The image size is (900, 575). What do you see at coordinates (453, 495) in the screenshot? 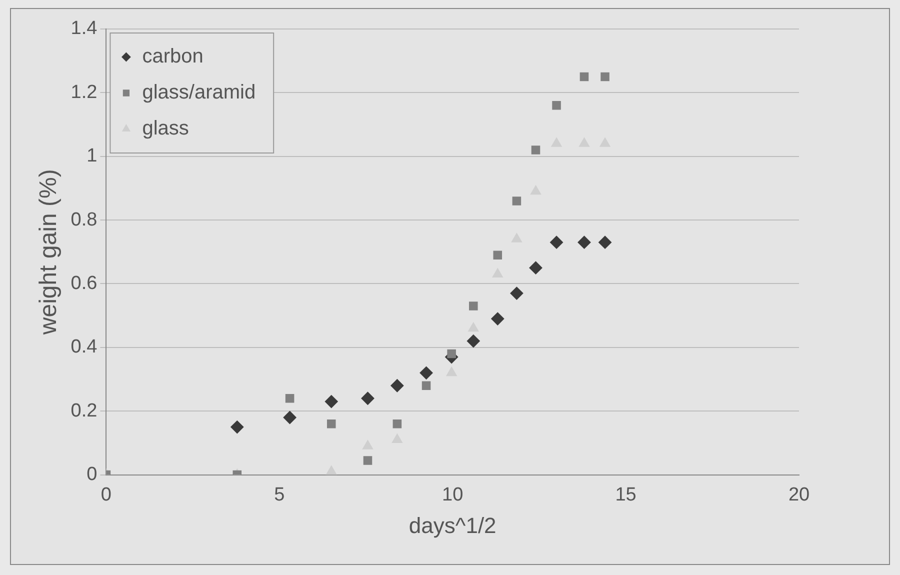
I see `x-tick-label: 10` at bounding box center [453, 495].